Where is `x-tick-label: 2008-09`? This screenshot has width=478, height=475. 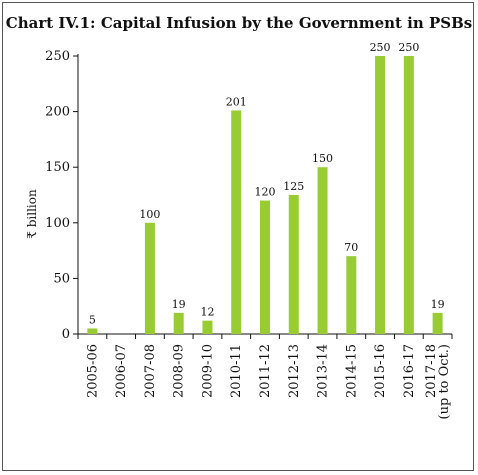
x-tick-label: 2008-09 is located at coordinates (179, 371).